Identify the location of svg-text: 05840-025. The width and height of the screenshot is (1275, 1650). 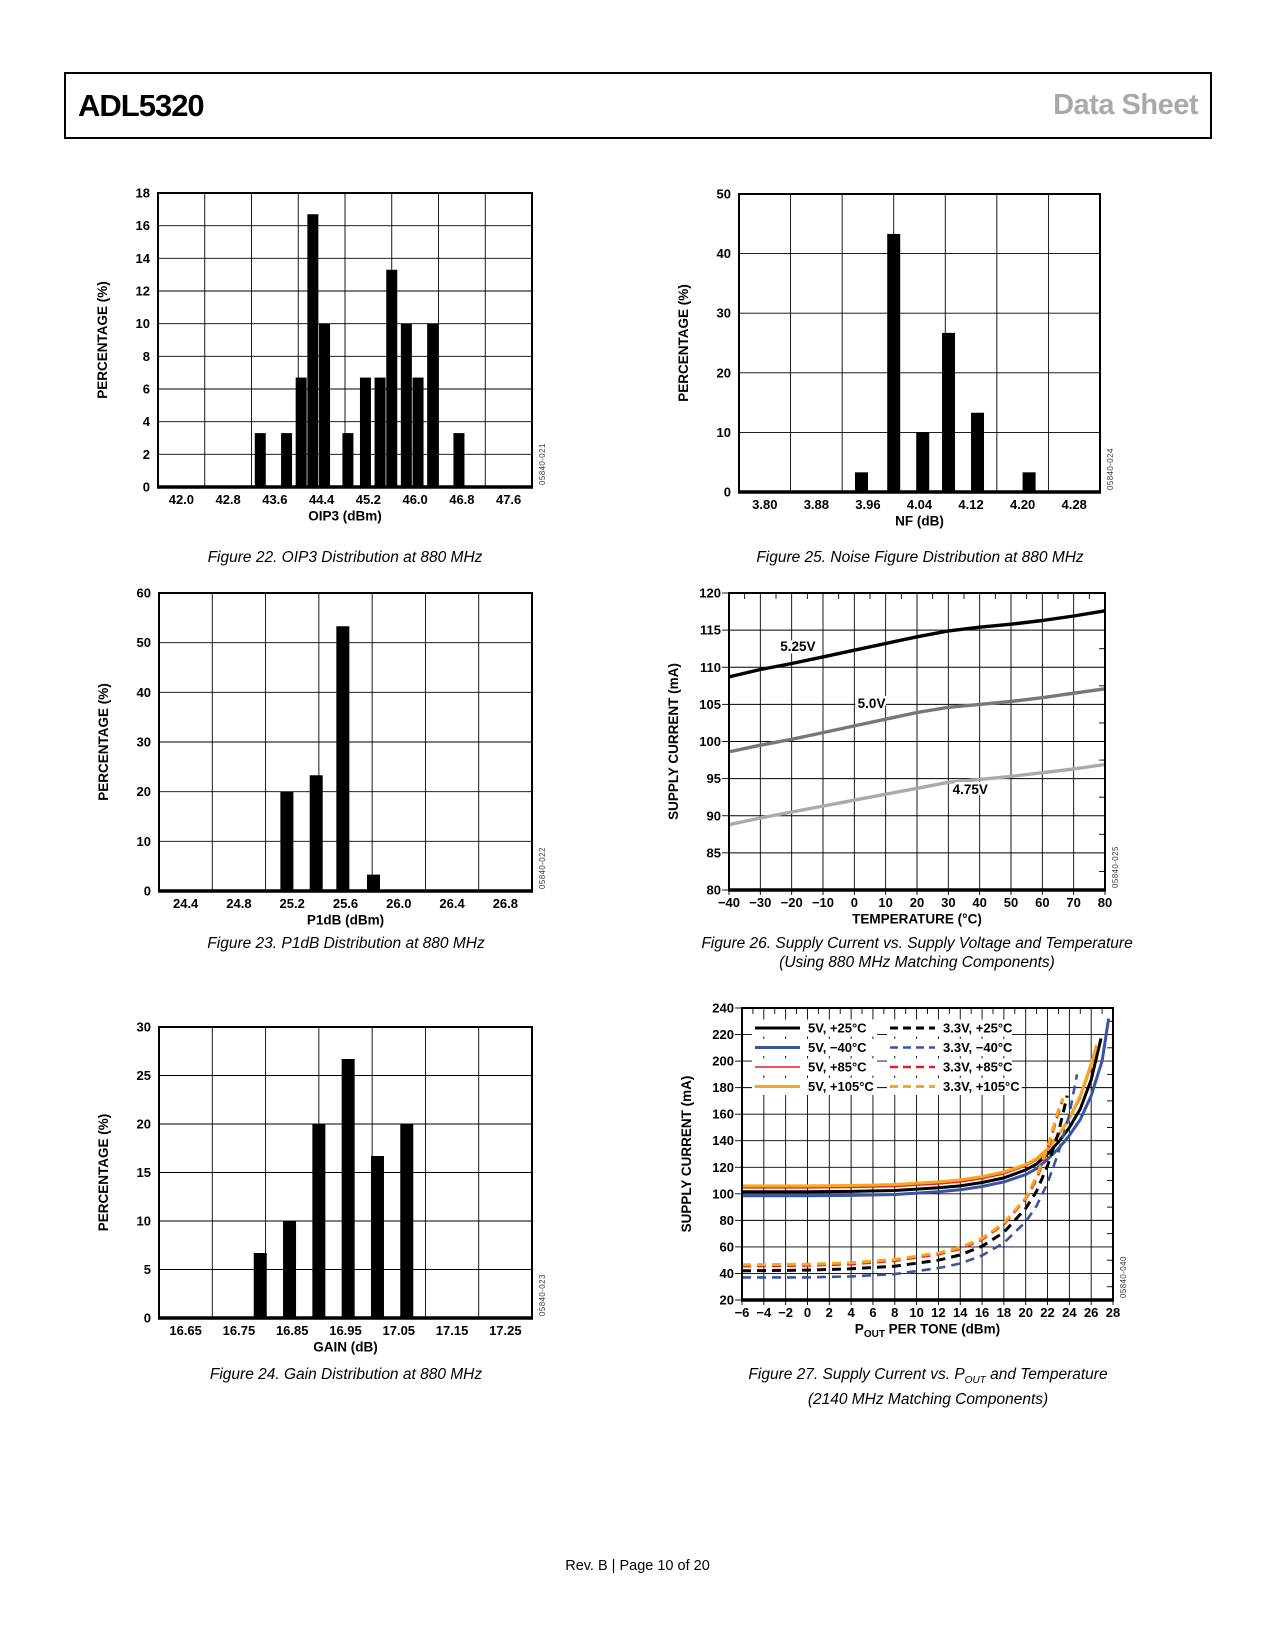
(1115, 867).